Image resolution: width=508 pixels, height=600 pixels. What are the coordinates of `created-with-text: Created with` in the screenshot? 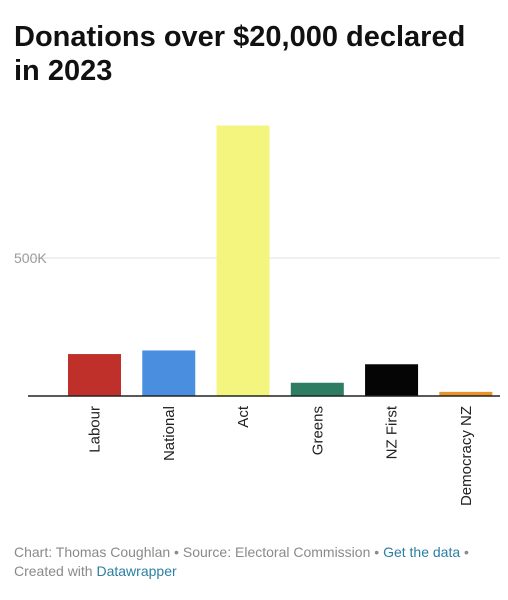 It's located at (55, 571).